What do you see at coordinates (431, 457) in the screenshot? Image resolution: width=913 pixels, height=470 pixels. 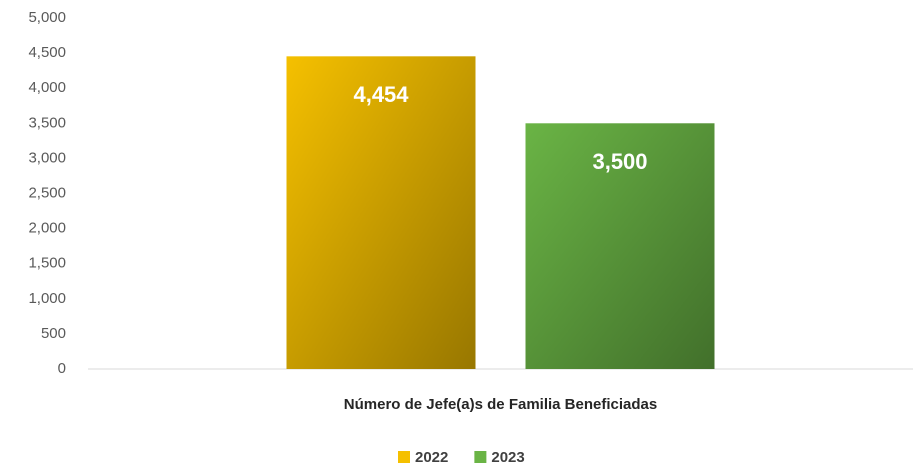 I see `legend-label: 2022` at bounding box center [431, 457].